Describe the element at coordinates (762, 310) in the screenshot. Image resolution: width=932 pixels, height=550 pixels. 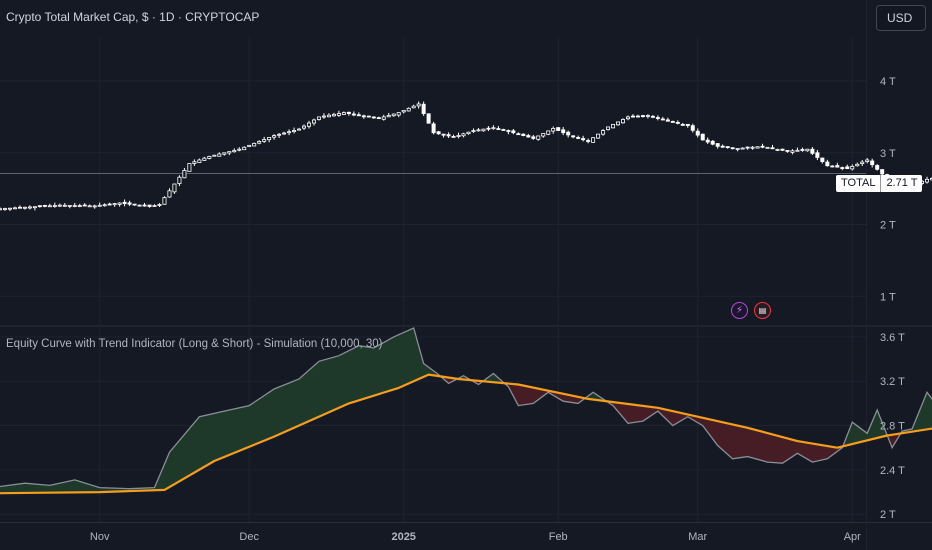
I see `us-flag-icon: ▤` at that location.